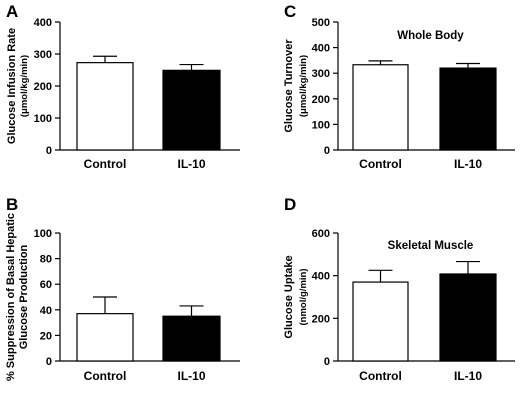 The image size is (520, 402). What do you see at coordinates (46, 336) in the screenshot?
I see `y-tick-label: 20` at bounding box center [46, 336].